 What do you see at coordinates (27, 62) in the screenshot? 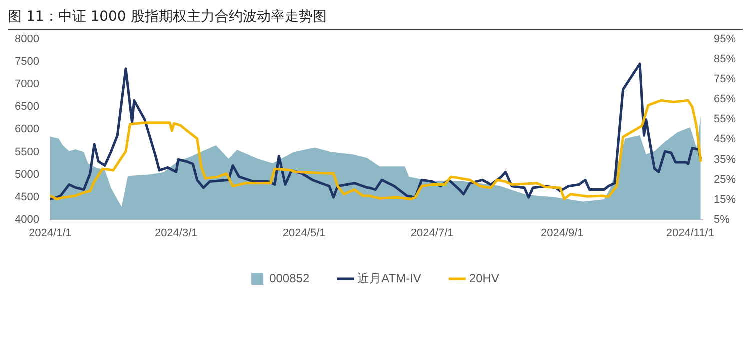
I see `y-tick-label: 7500` at bounding box center [27, 62].